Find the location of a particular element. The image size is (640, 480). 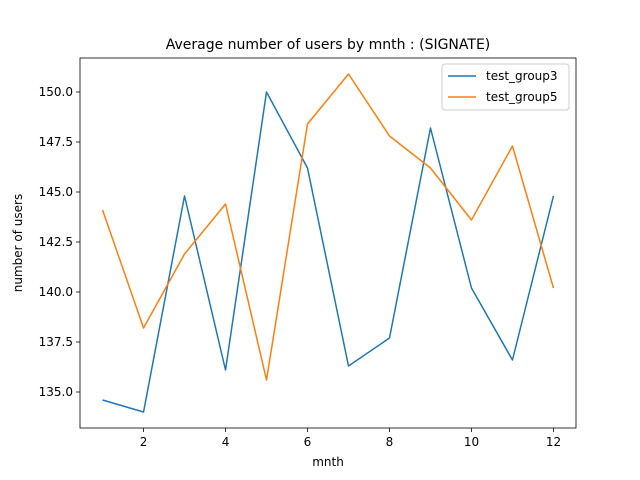

y-tick-label: 145.0 is located at coordinates (56, 192).